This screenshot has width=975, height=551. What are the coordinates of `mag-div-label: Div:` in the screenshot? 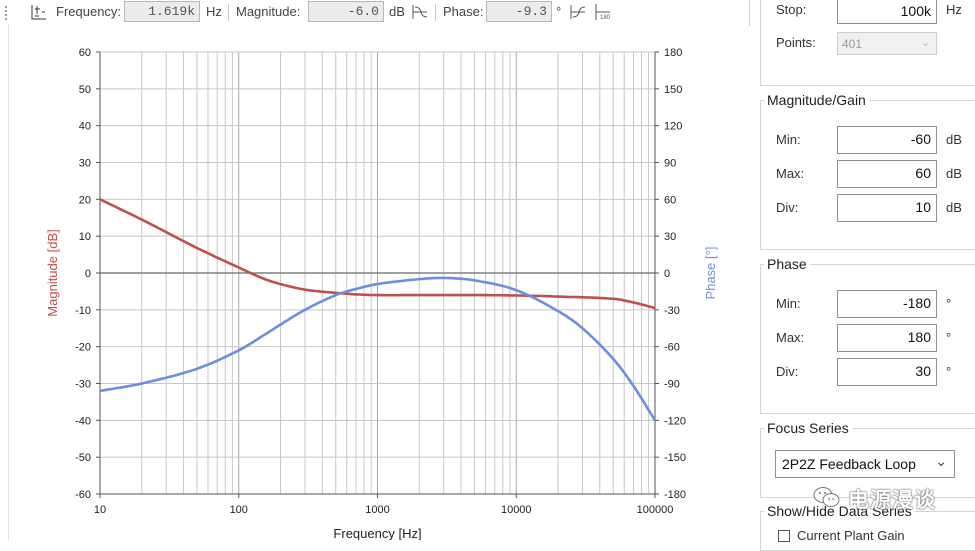 It's located at (787, 207).